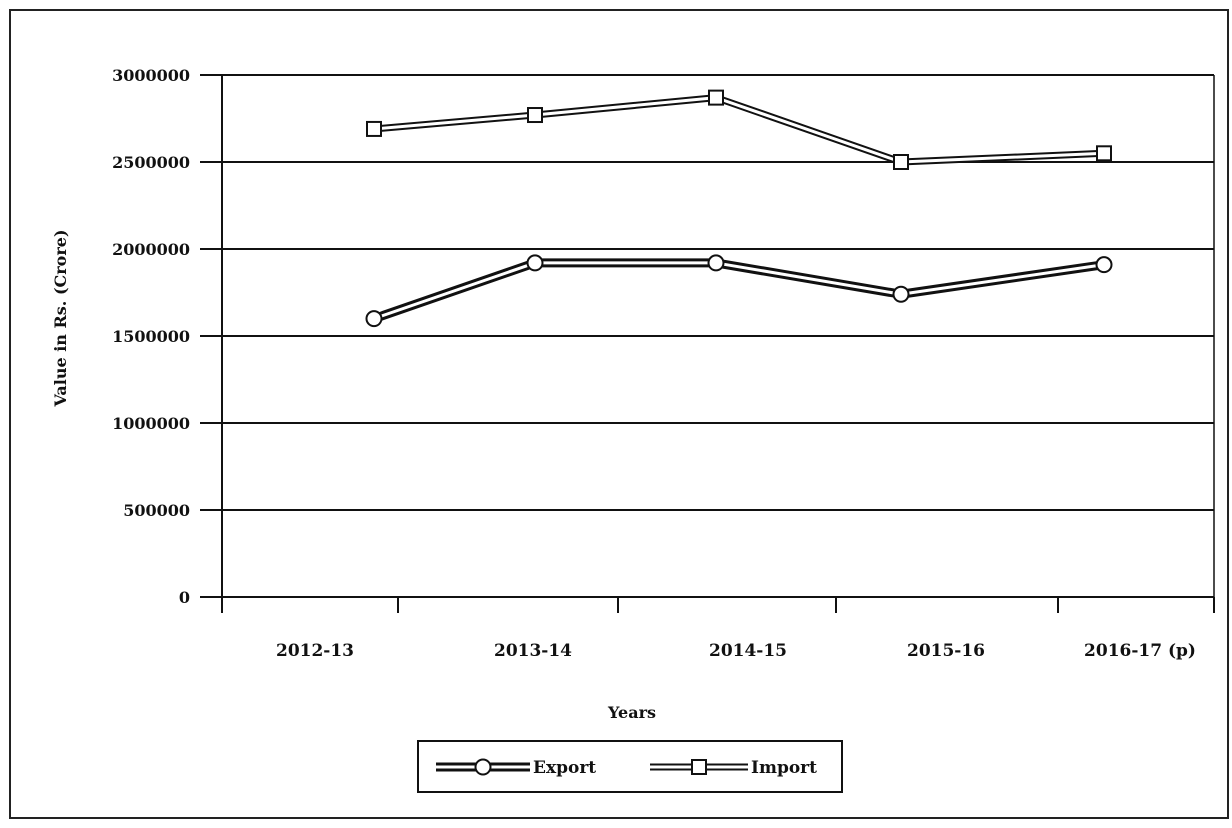 This screenshot has height=828, width=1232. Describe the element at coordinates (60, 318) in the screenshot. I see `y-axis-title: Value in Rs. (Crore)` at that location.